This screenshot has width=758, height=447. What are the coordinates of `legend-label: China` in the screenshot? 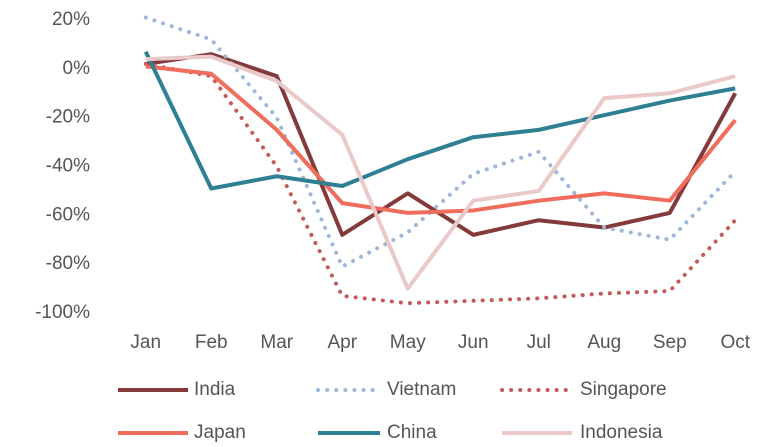 It's located at (412, 432).